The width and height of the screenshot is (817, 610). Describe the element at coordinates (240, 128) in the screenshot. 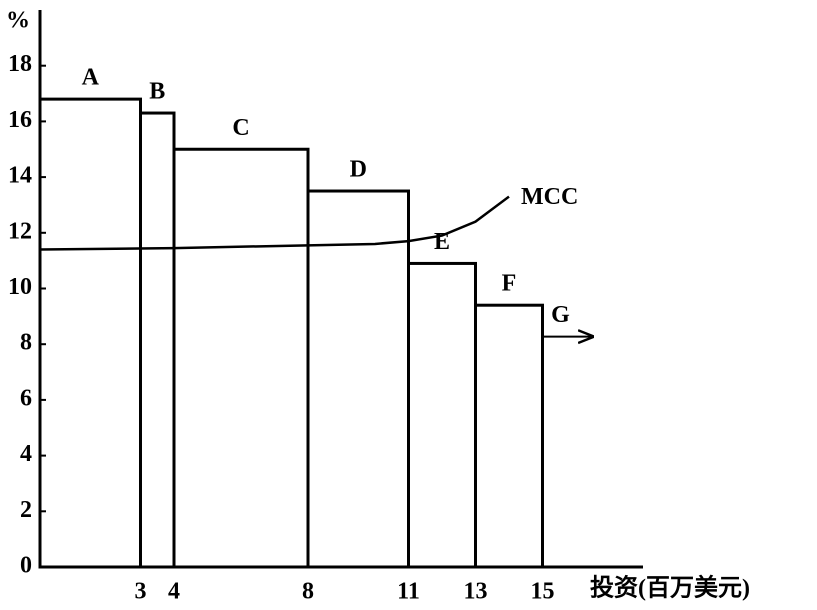

I see `bar-label: C` at that location.